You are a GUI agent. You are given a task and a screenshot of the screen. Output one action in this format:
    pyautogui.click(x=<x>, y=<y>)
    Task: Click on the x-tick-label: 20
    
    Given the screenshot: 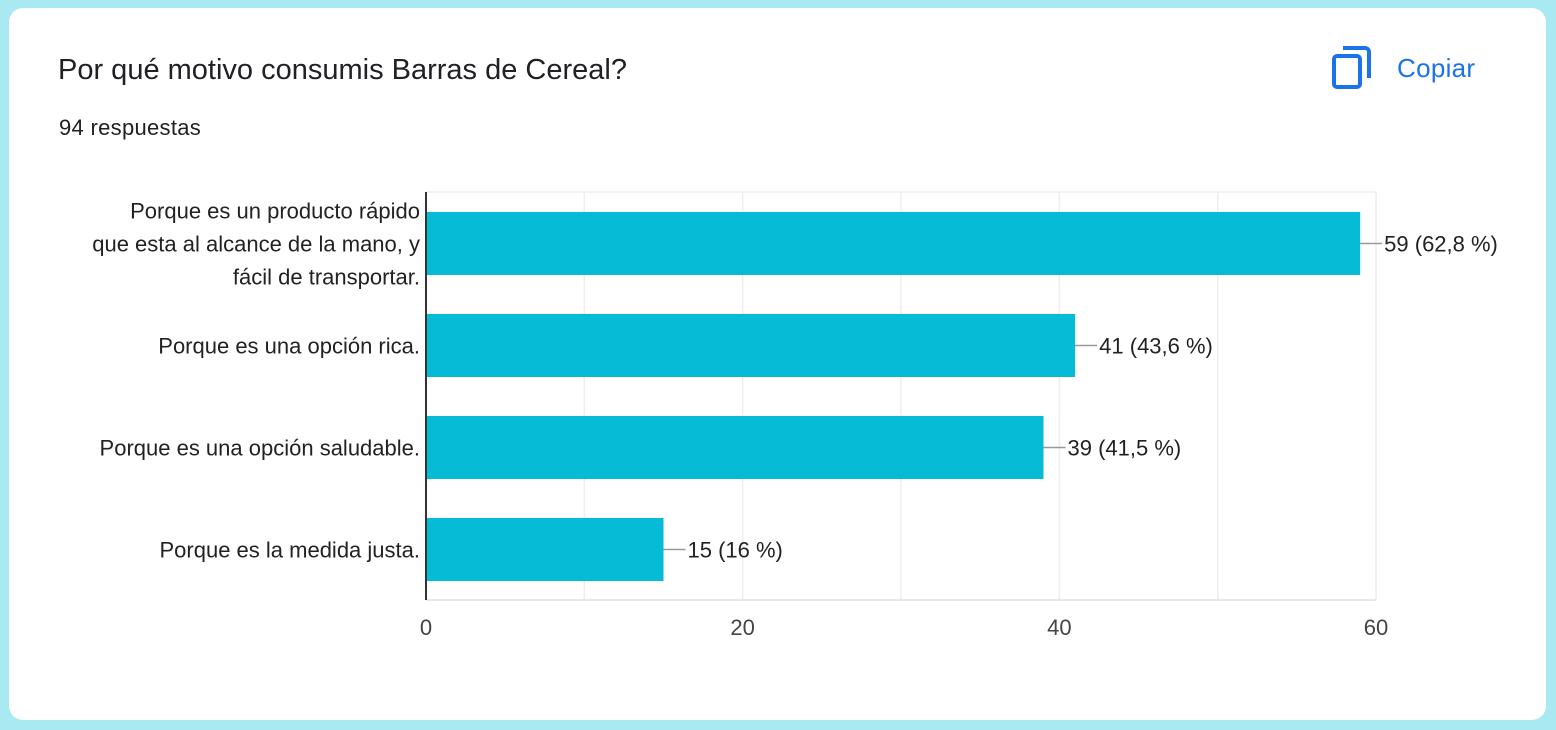 What is the action you would take?
    pyautogui.click(x=742, y=627)
    